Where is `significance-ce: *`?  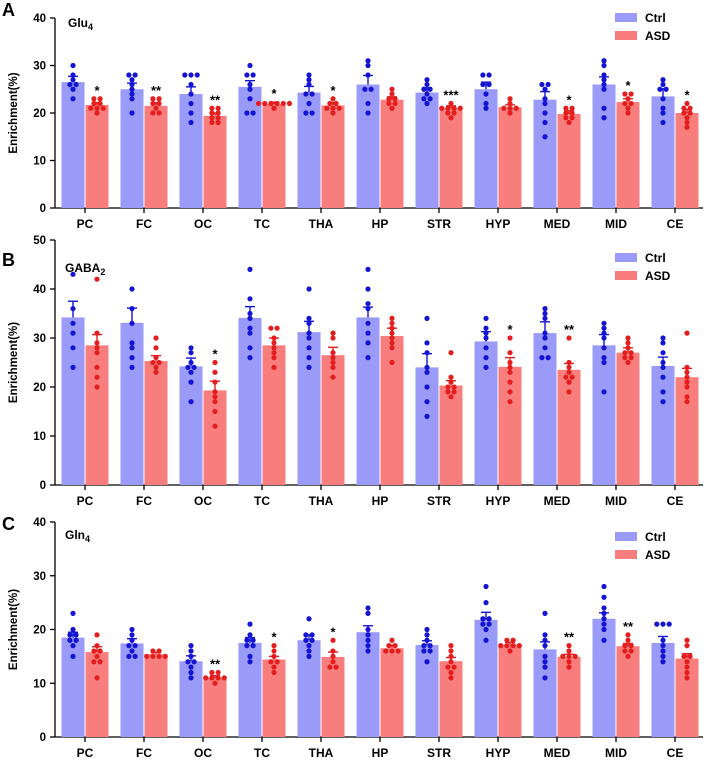
significance-ce: * is located at coordinates (687, 95).